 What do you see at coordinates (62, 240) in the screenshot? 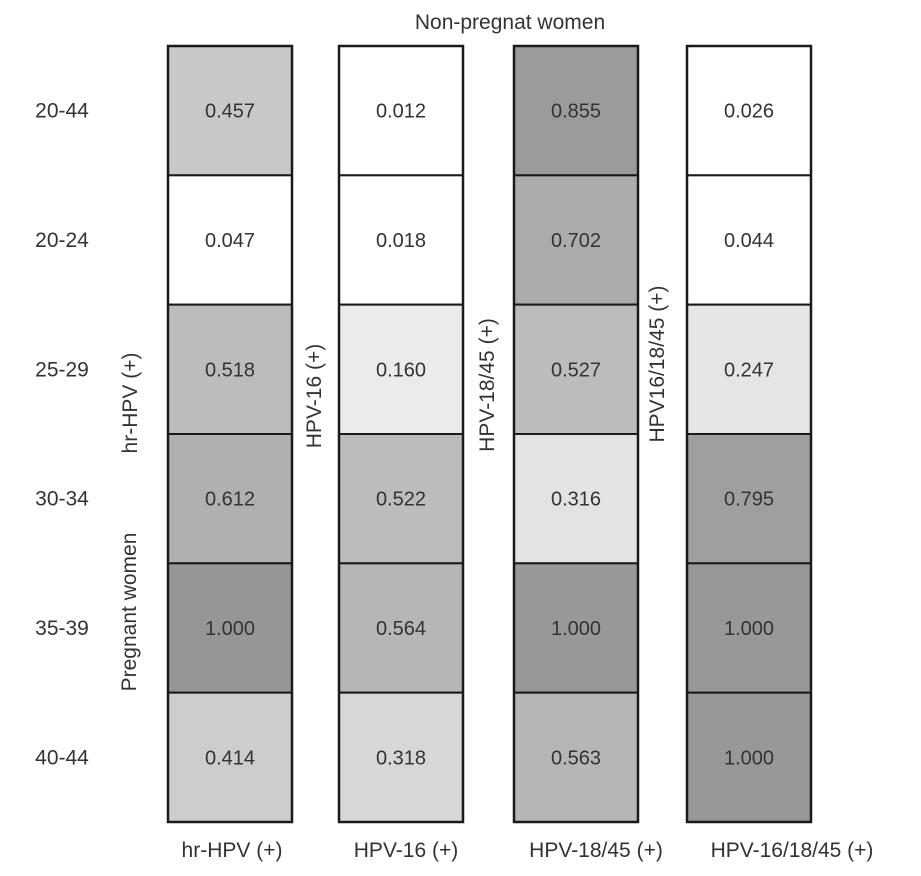
I see `row-label: 20-24` at bounding box center [62, 240].